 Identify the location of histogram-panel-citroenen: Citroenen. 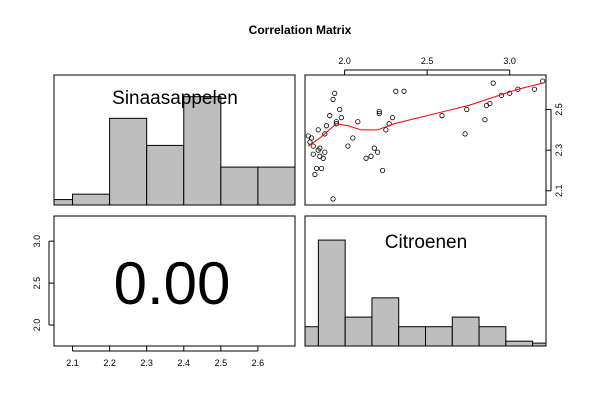
(425, 281).